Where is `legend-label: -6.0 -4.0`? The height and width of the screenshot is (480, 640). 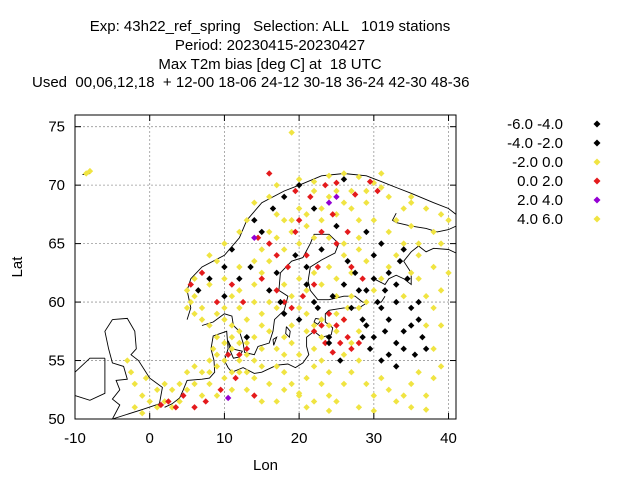 legend-label: -6.0 -4.0 is located at coordinates (535, 124).